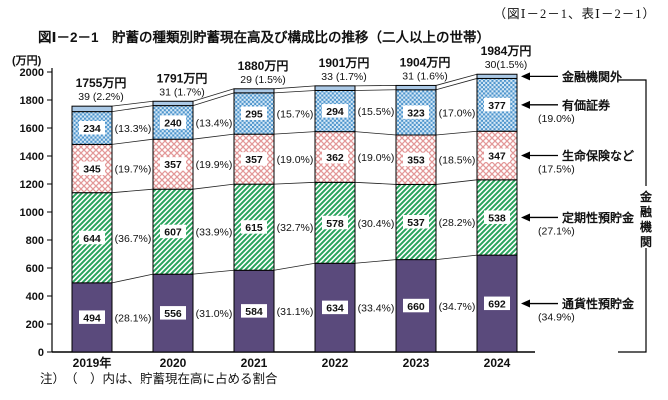 This screenshot has height=400, width=668. I want to click on gap-percentage-label: (31.1%), so click(295, 312).